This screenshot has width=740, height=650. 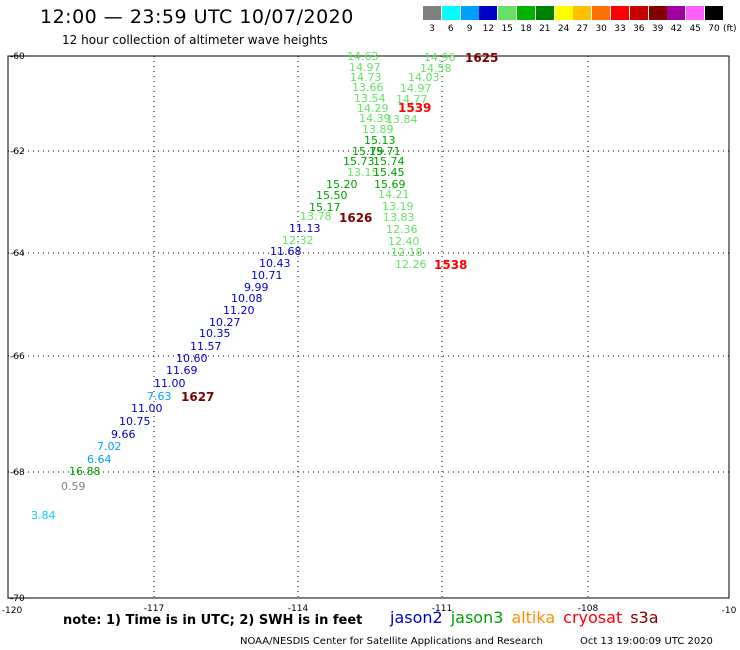 What do you see at coordinates (416, 88) in the screenshot?
I see `wave-height-label: 14.97` at bounding box center [416, 88].